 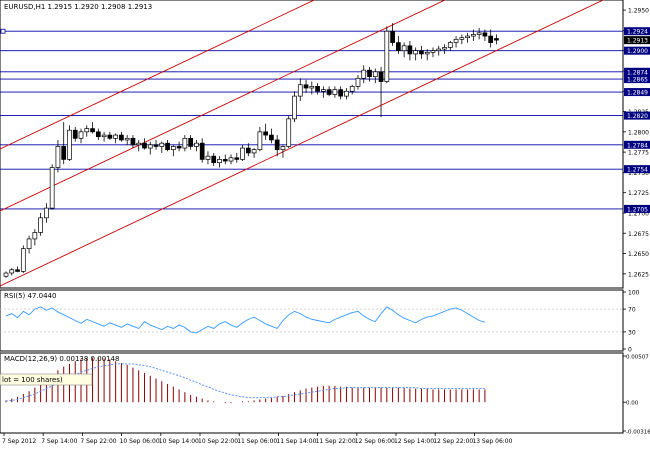 What do you see at coordinates (32, 380) in the screenshot?
I see `macd-tooltip: lot = 100 shares)` at bounding box center [32, 380].